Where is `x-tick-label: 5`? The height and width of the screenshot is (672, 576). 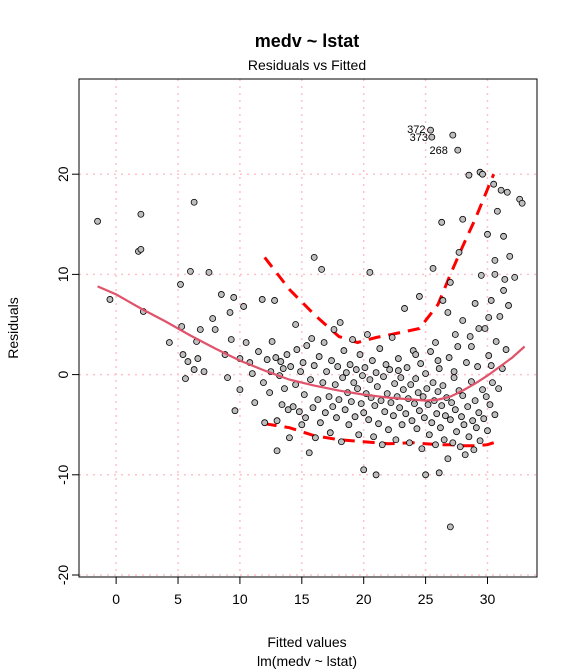 x-tick-label: 5 is located at coordinates (178, 599).